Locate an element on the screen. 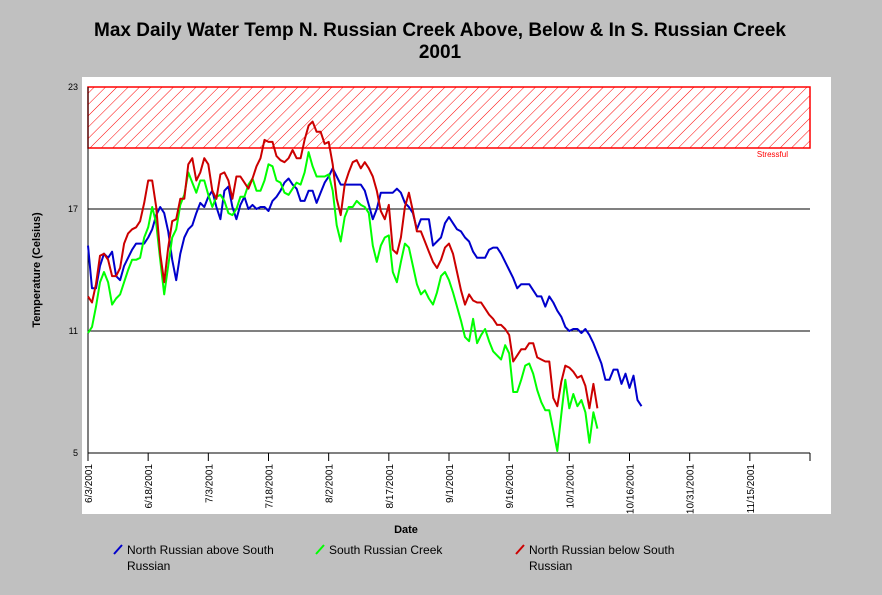 This screenshot has height=595, width=882. x-axis-title: Date is located at coordinates (406, 530).